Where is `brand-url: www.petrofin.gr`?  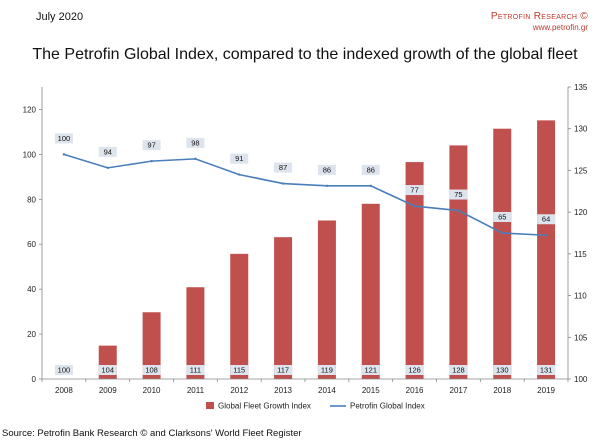 brand-url: www.petrofin.gr is located at coordinates (560, 27).